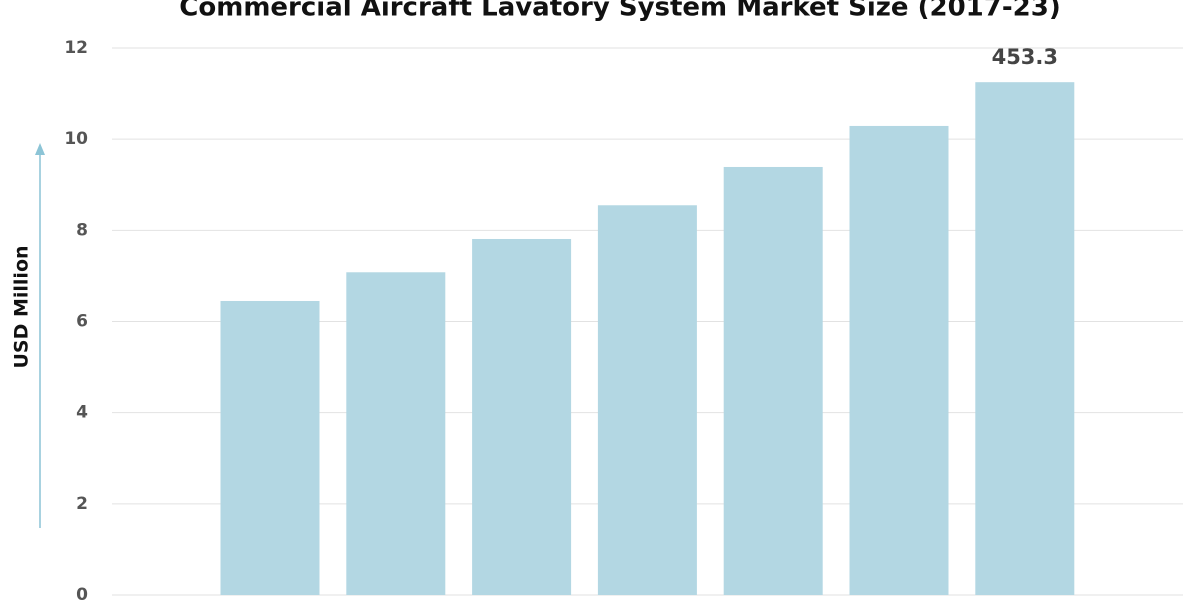  I want to click on y-axis-label: USD Million, so click(22, 306).